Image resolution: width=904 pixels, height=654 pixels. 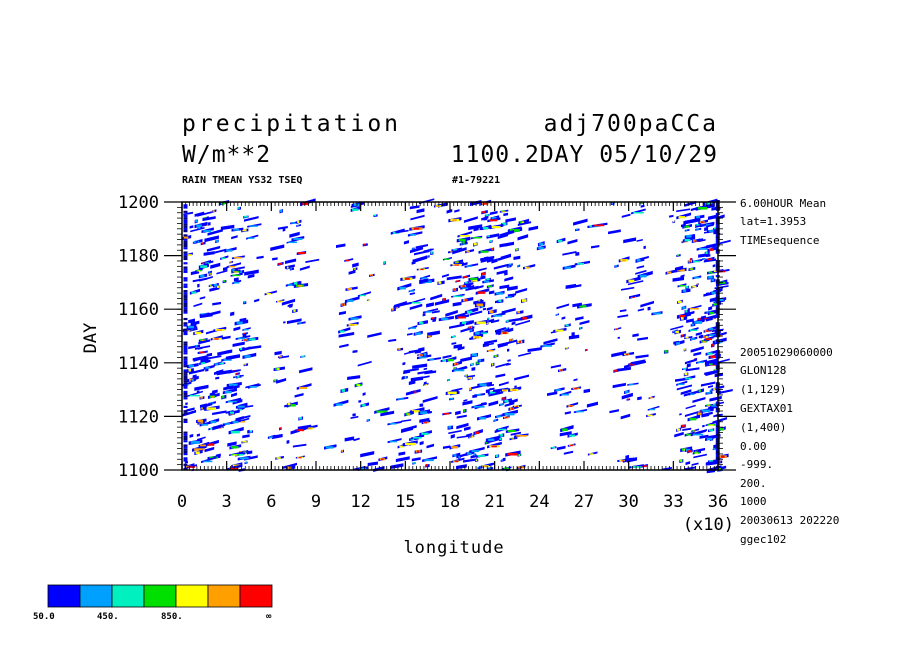 I want to click on y-tick-label: 1100, so click(x=138, y=471).